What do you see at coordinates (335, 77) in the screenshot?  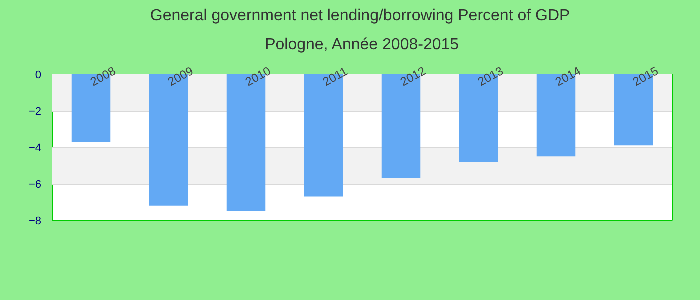 I see `x-tick-label: 2011` at bounding box center [335, 77].